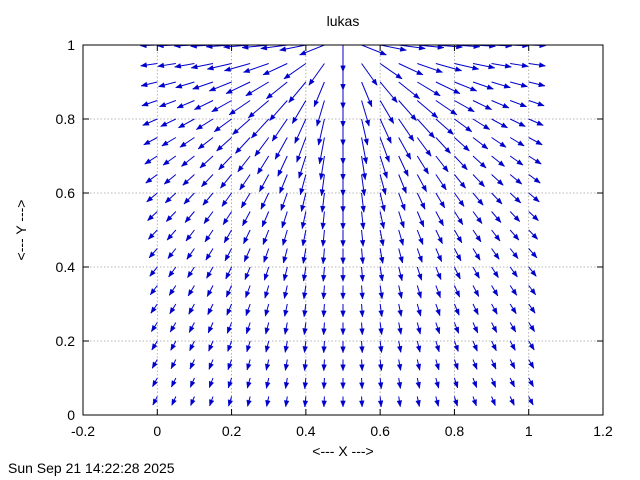  I want to click on timestamp: Sun Sep 21 14:22:28 2025, so click(91, 468).